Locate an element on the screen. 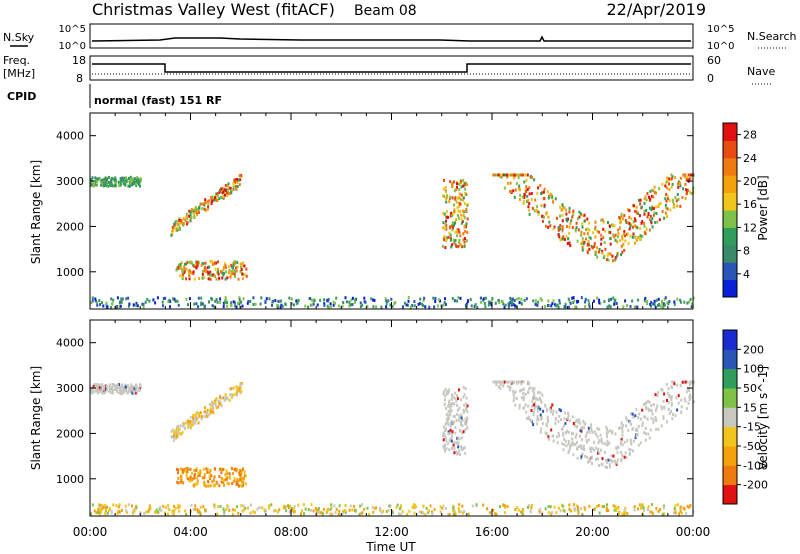  freq-panel is located at coordinates (391, 68).